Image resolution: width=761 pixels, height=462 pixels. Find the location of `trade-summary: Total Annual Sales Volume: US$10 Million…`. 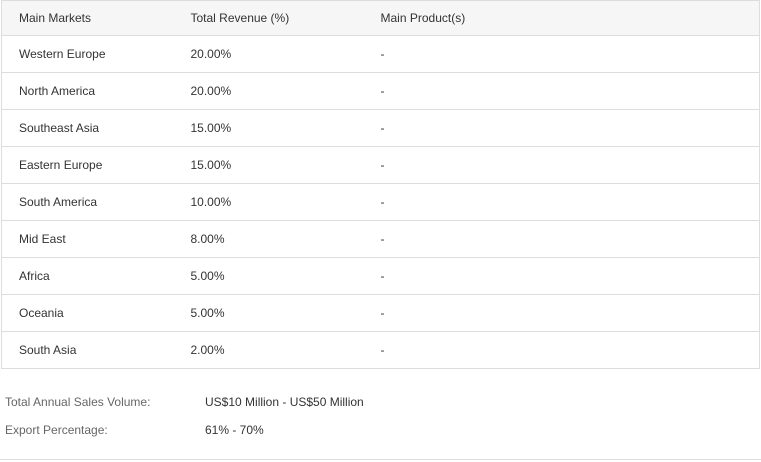

trade-summary: Total Annual Sales Volume: US$10 Million… is located at coordinates (382, 418).